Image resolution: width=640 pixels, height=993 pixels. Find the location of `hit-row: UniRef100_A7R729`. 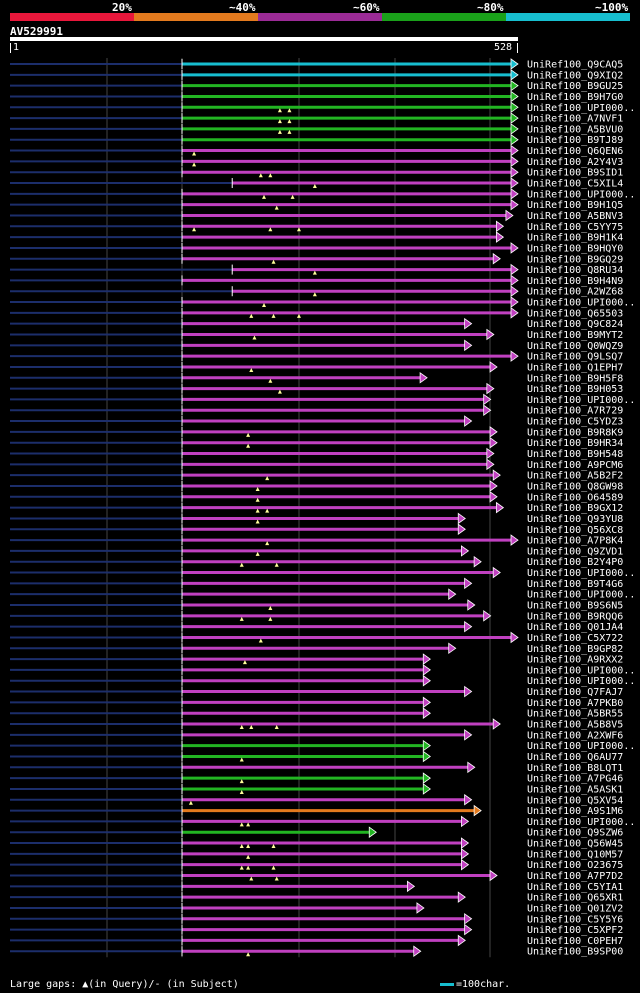

hit-row: UniRef100_A7R729 is located at coordinates (316, 410).